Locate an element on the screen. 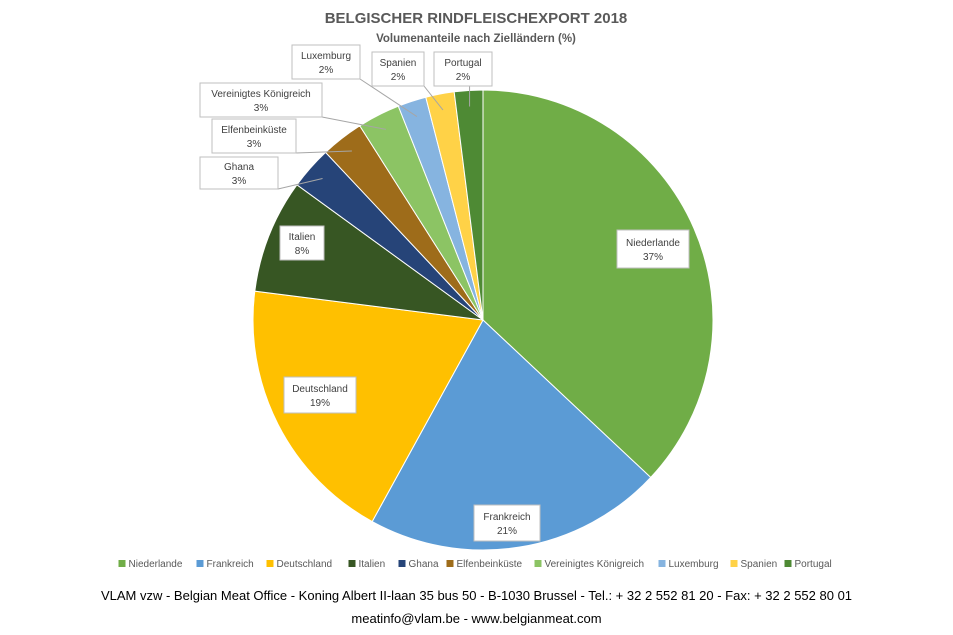 The image size is (953, 635). data-label-luxemburg: Luxemburg 2% is located at coordinates (326, 62).